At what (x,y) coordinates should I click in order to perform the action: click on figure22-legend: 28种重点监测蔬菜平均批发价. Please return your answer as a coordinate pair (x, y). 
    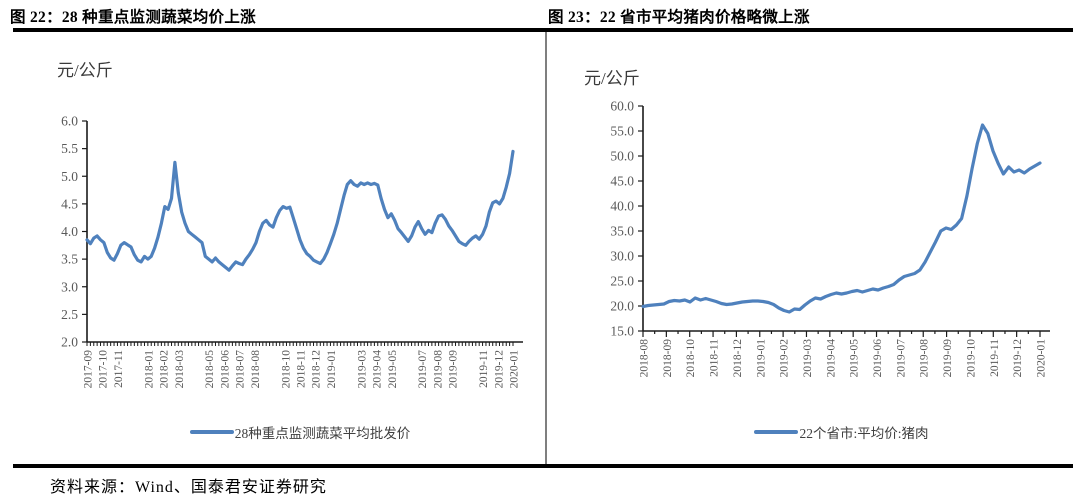
    Looking at the image, I should click on (300, 432).